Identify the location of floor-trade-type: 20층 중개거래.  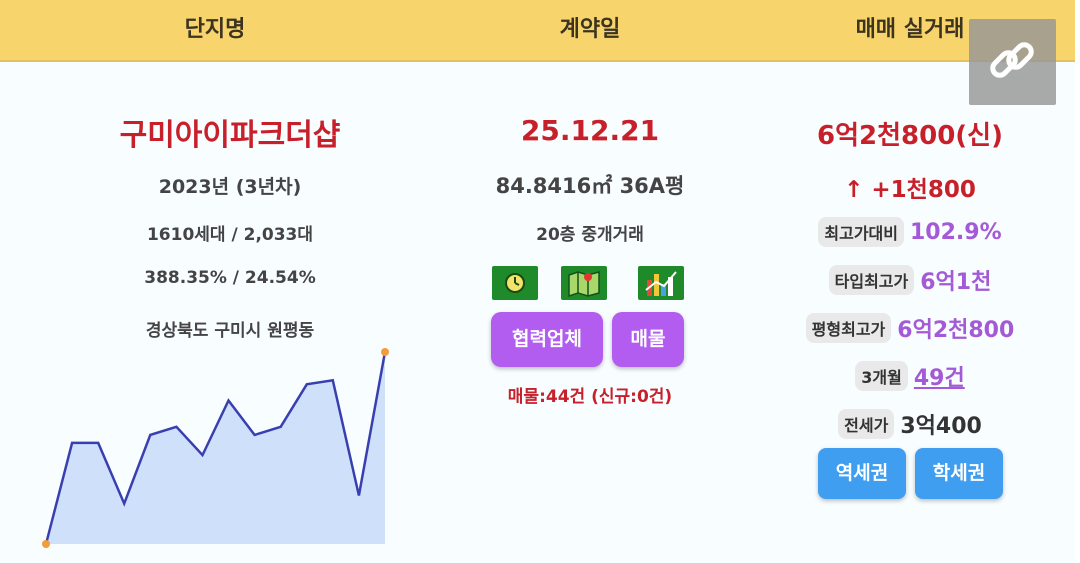
(590, 235).